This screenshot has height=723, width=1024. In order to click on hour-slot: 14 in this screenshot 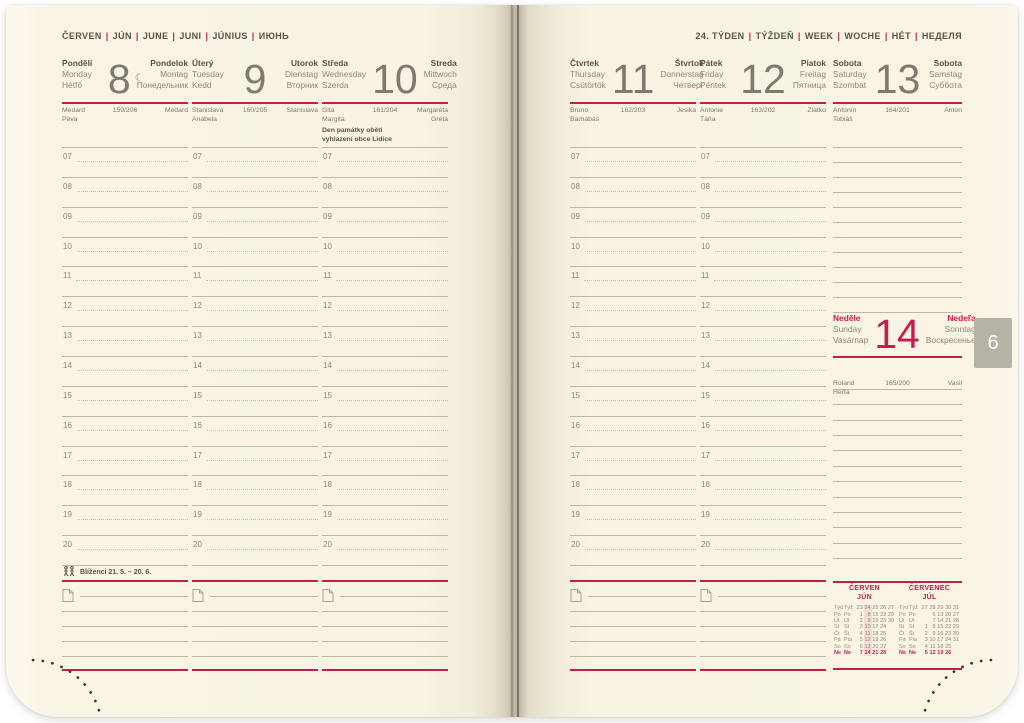, I will do `click(125, 371)`.